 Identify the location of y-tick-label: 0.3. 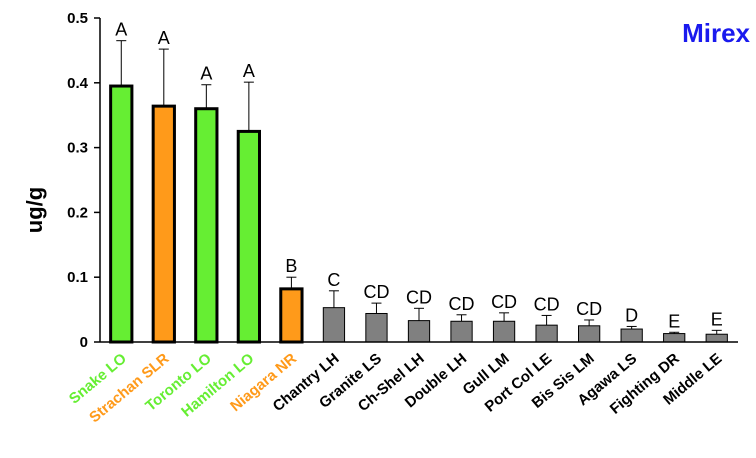
(77, 148).